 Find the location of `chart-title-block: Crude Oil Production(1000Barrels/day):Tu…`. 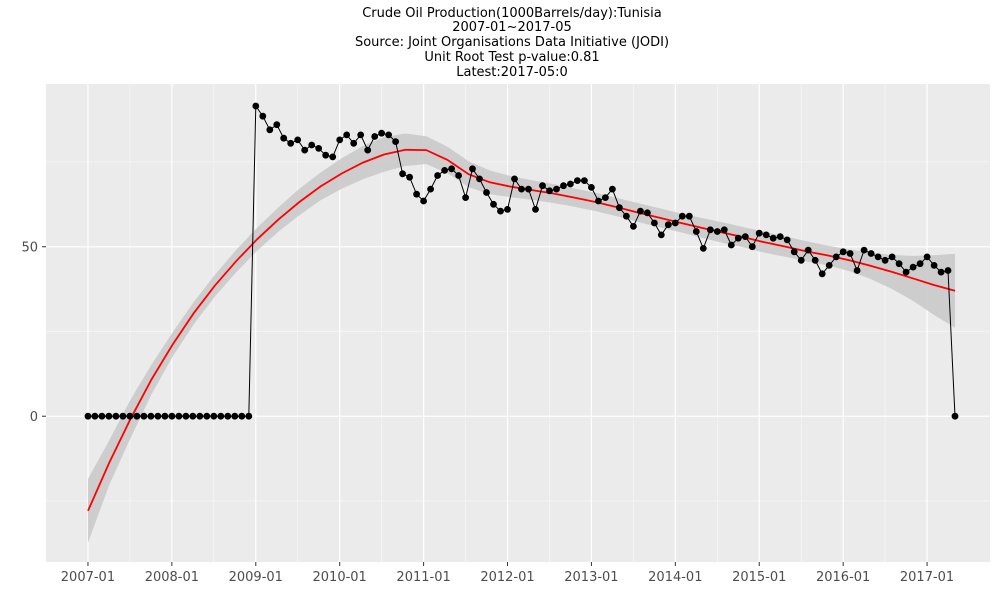

chart-title-block: Crude Oil Production(1000Barrels/day):Tu… is located at coordinates (512, 43).